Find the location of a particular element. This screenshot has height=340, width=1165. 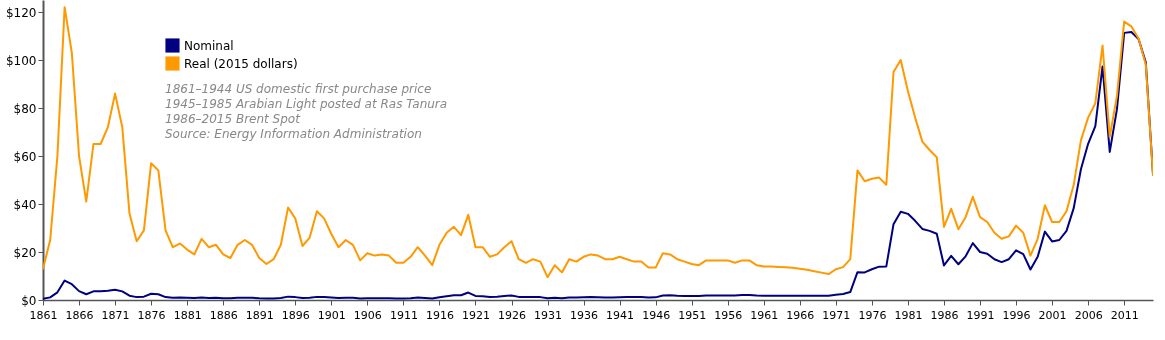

x-tick-label: 1951 is located at coordinates (692, 315).